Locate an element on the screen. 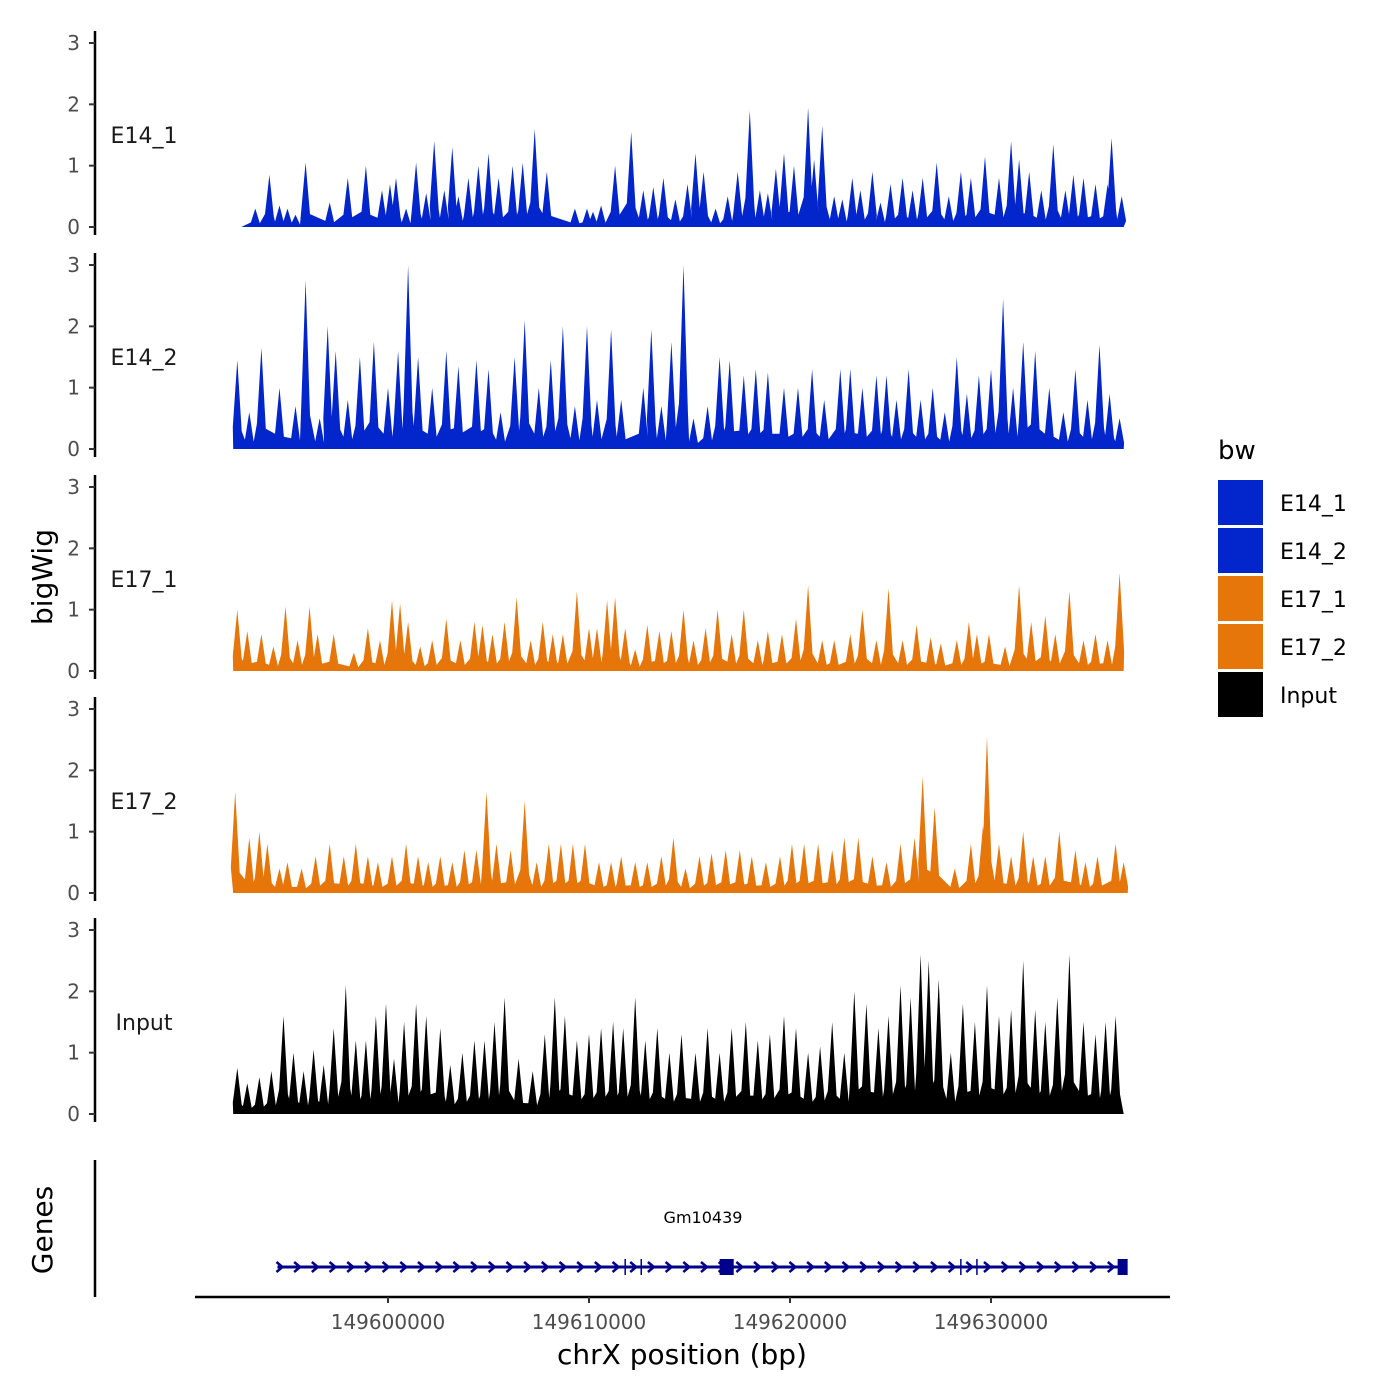  genes-axis-title: Genes is located at coordinates (42, 1230).